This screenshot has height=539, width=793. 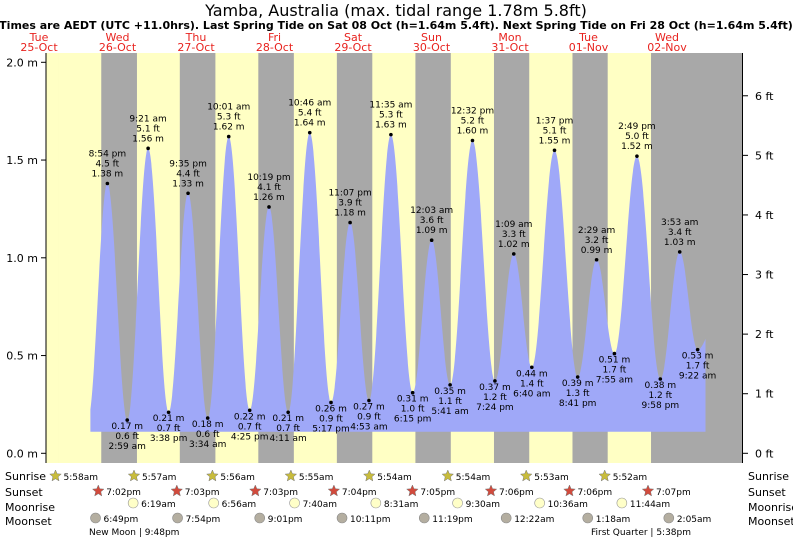 What do you see at coordinates (349, 194) in the screenshot?
I see `high-tide-label: 11:07 pm` at bounding box center [349, 194].